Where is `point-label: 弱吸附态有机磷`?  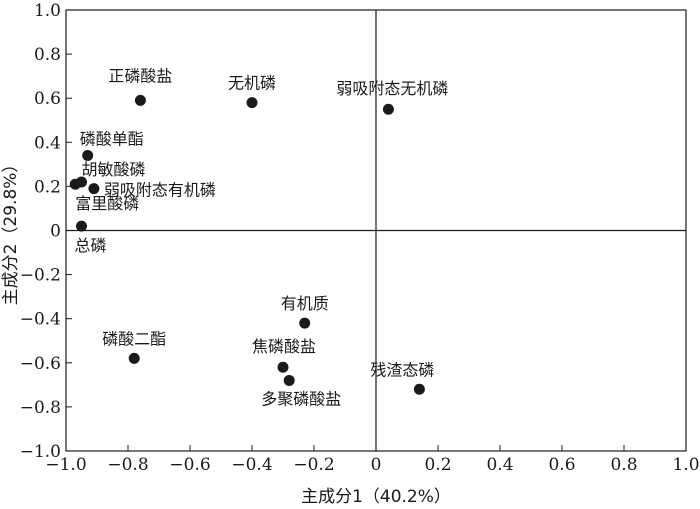
point-label: 弱吸附态有机磷 is located at coordinates (160, 190).